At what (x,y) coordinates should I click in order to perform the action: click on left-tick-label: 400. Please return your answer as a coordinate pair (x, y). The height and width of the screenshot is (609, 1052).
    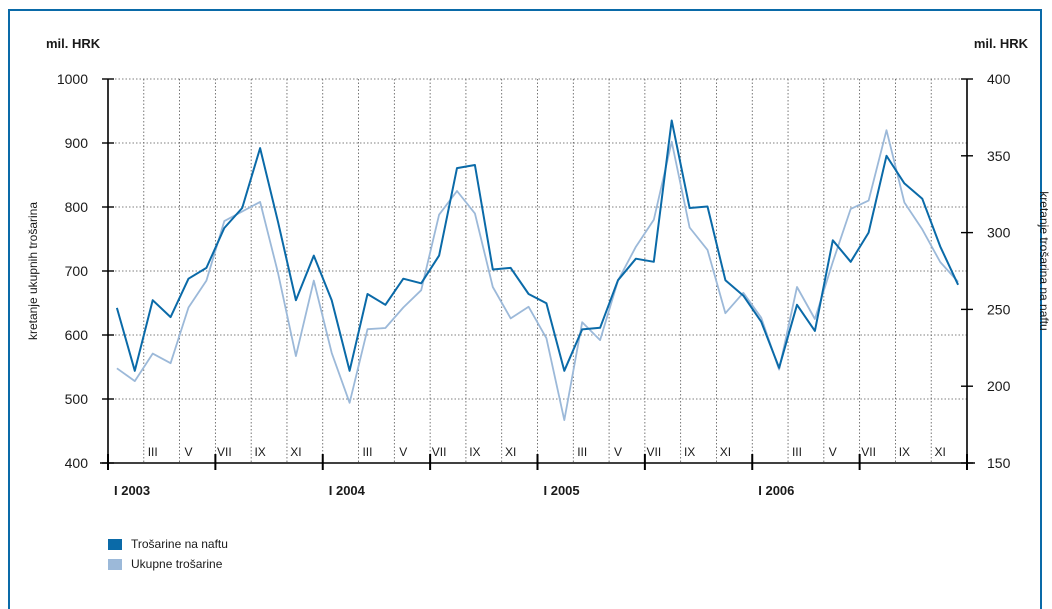
    Looking at the image, I should click on (77, 463).